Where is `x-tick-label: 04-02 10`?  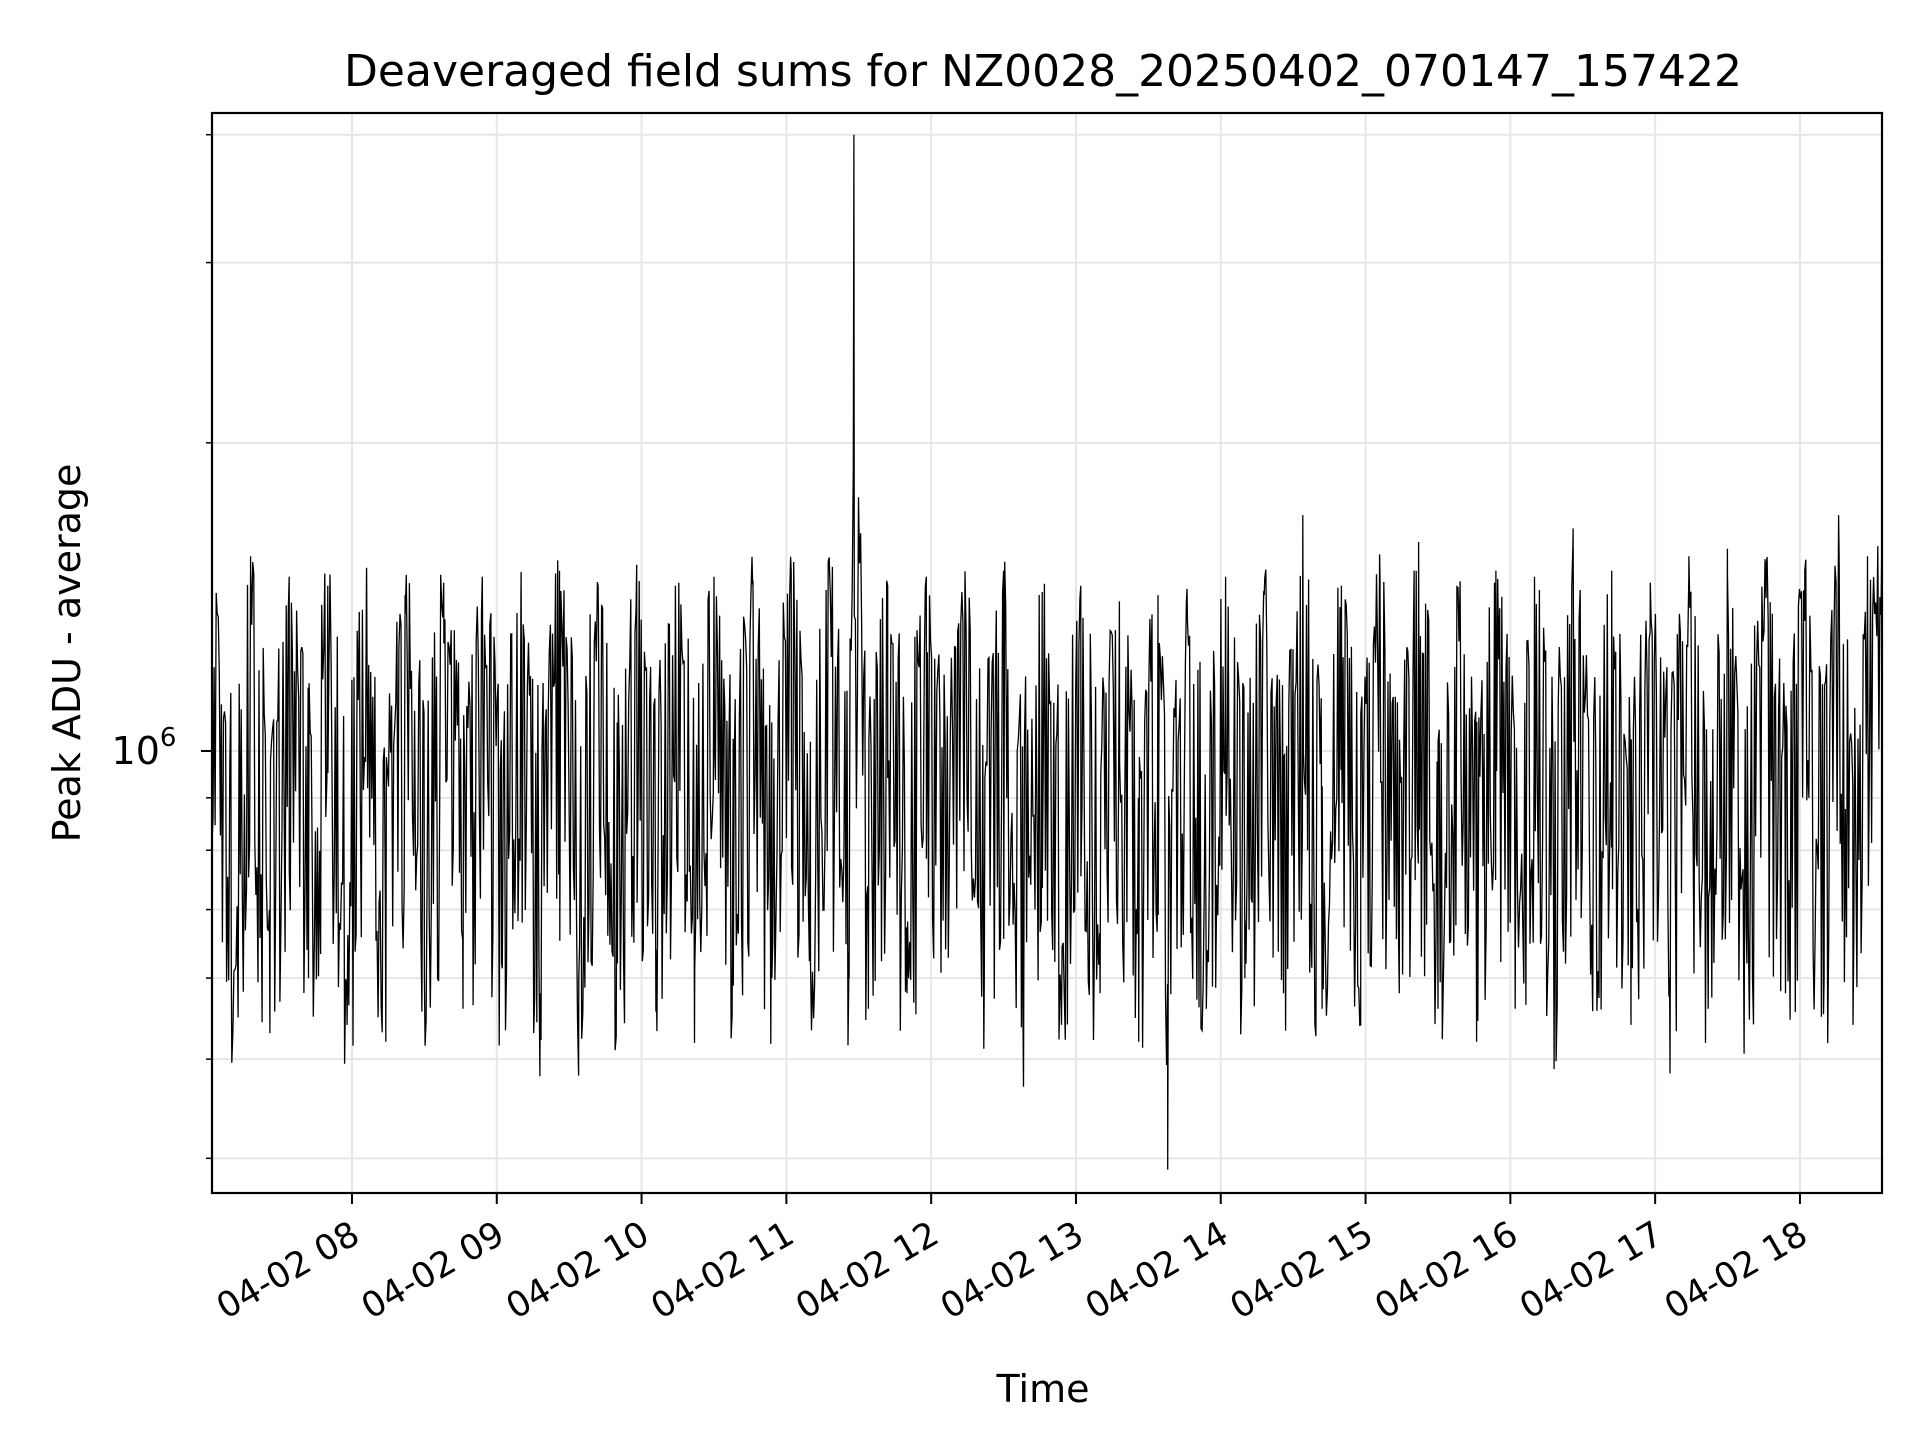
x-tick-label: 04-02 10 is located at coordinates (578, 1270).